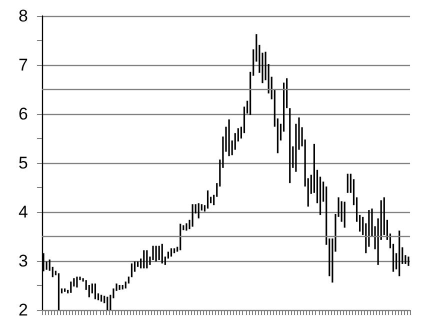 The width and height of the screenshot is (425, 335). What do you see at coordinates (23, 261) in the screenshot?
I see `y-tick-label: 3` at bounding box center [23, 261].